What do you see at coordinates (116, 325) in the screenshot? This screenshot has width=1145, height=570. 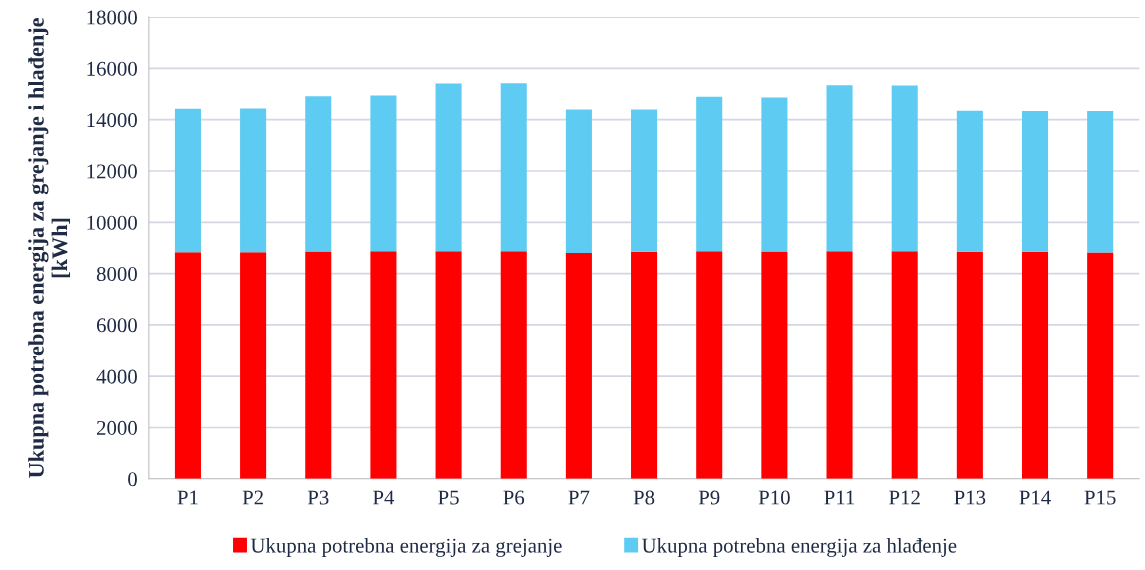 I see `y-tick-label: 6000` at bounding box center [116, 325].